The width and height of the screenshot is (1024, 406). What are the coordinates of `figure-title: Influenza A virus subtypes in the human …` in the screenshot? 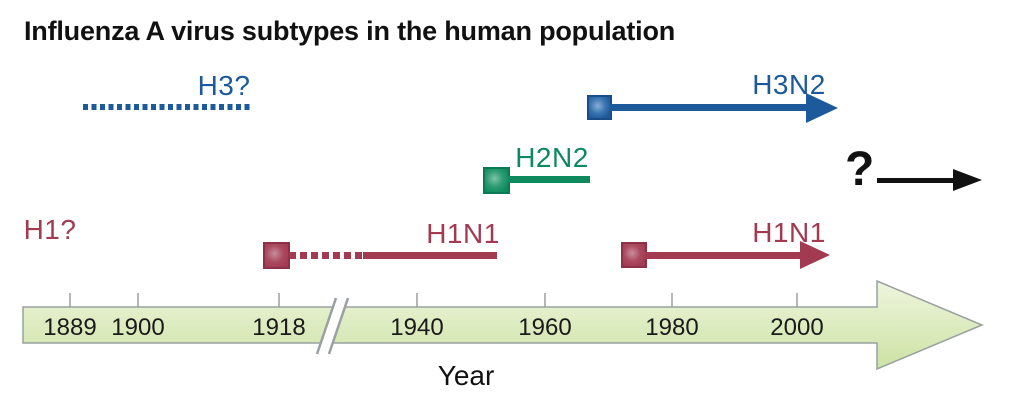 It's located at (350, 31).